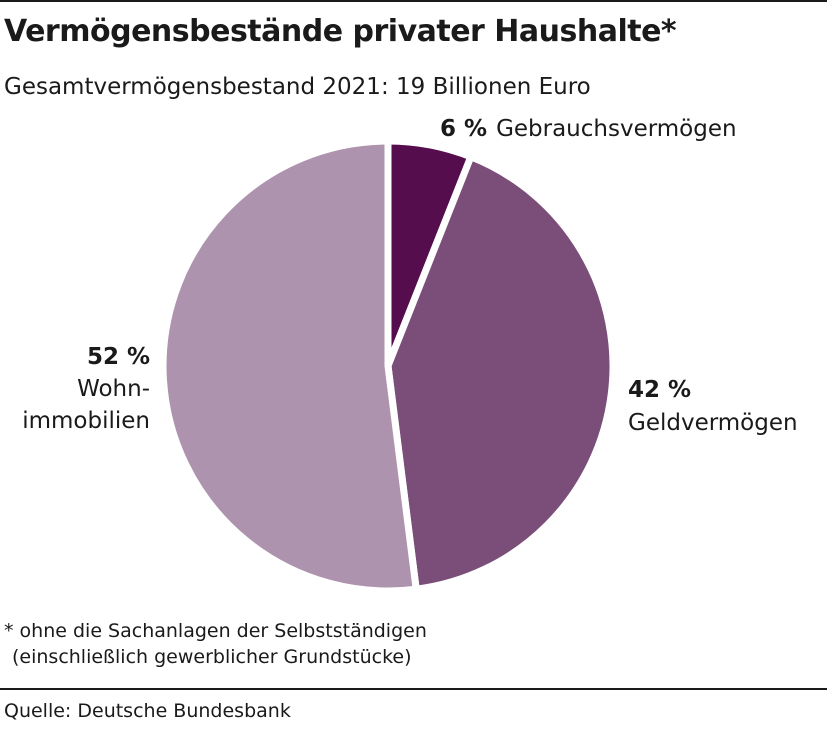 This screenshot has height=738, width=827. I want to click on category-label-geldvermoegen: Geldvermögen, so click(713, 423).